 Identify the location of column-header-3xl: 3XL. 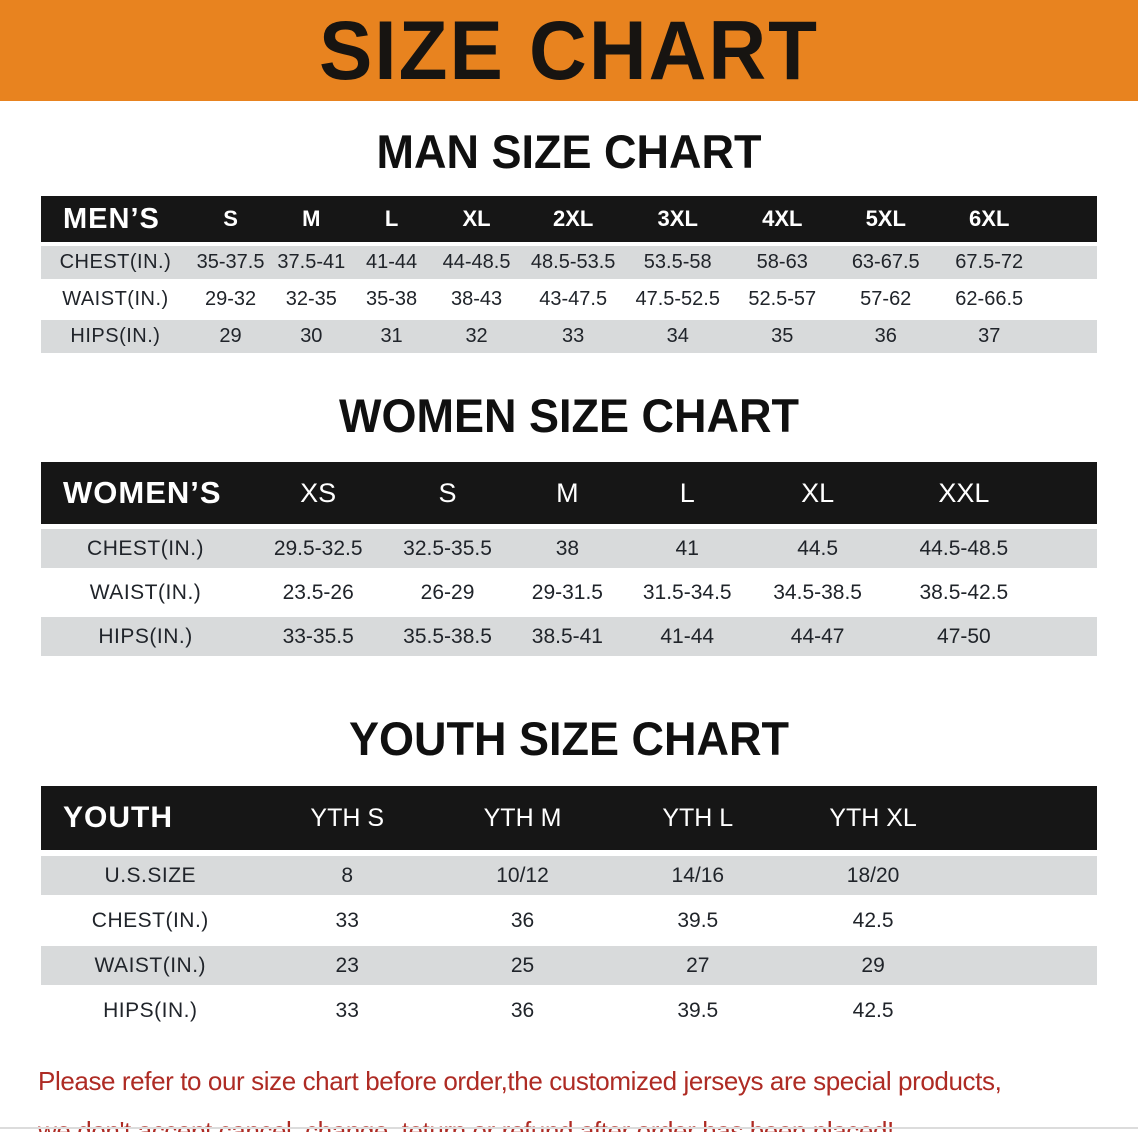
(677, 220).